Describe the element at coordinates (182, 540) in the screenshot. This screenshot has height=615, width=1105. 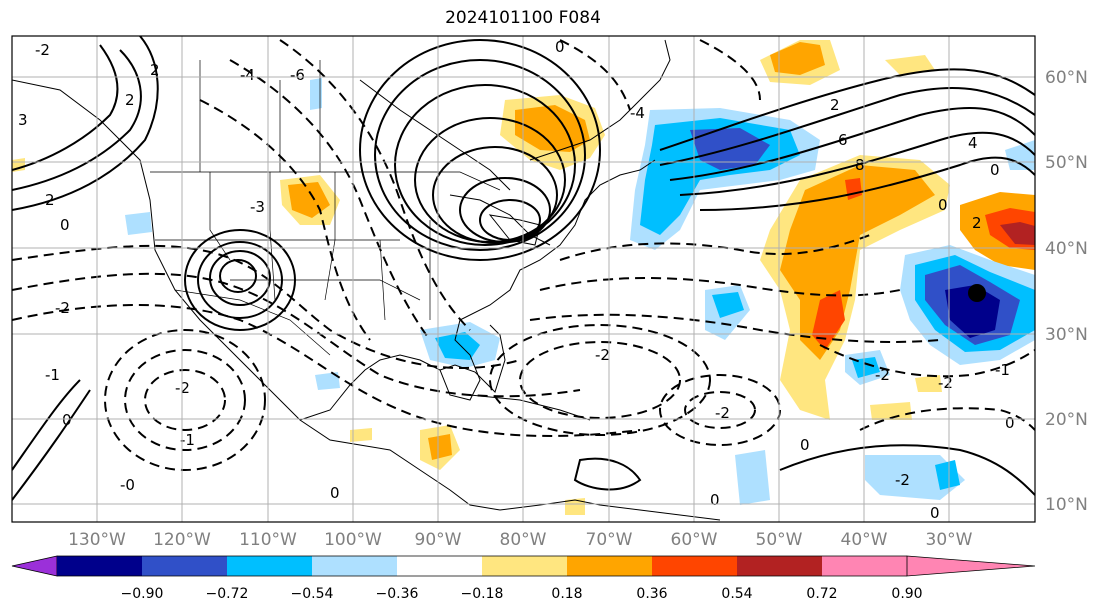
I see `lon-label: 120°W` at that location.